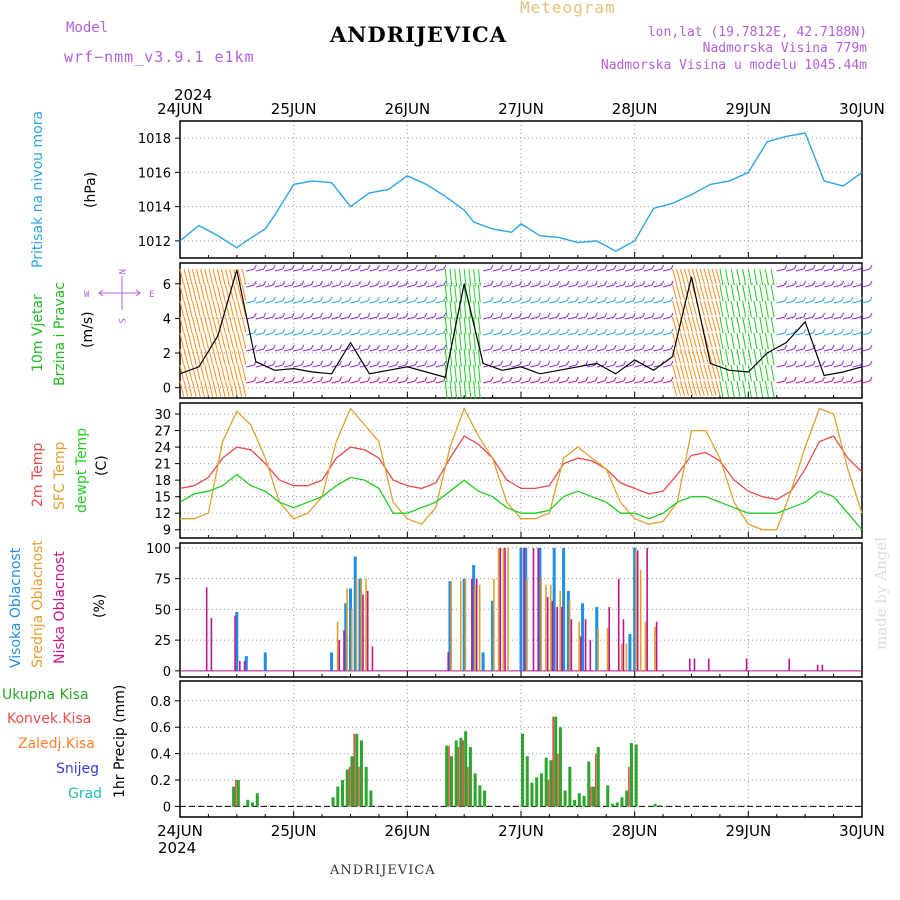  I want to click on time-label-top: 29JUN, so click(748, 109).